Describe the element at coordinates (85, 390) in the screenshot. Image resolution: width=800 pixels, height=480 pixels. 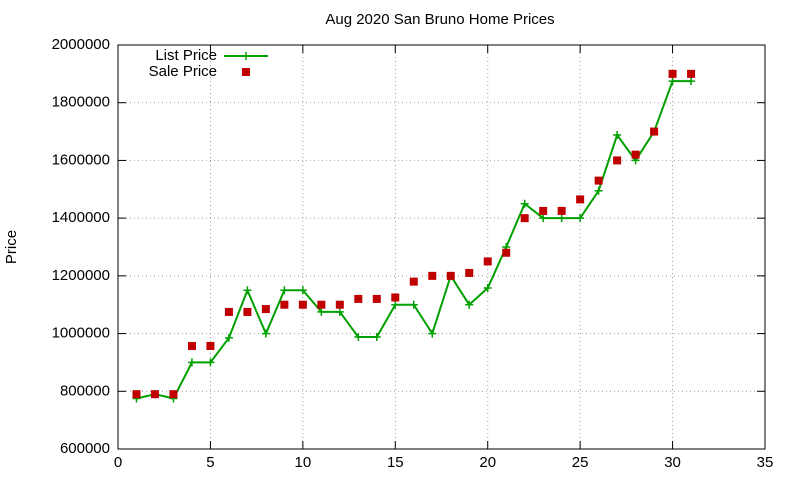
I see `y-tick-label: 800000` at that location.